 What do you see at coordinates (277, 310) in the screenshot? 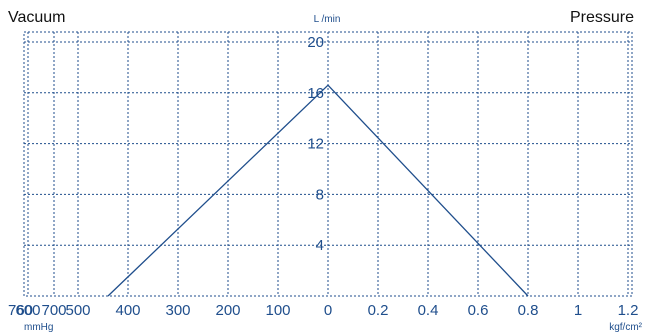
I see `x-tick-label-vacuum: 100` at bounding box center [277, 310].